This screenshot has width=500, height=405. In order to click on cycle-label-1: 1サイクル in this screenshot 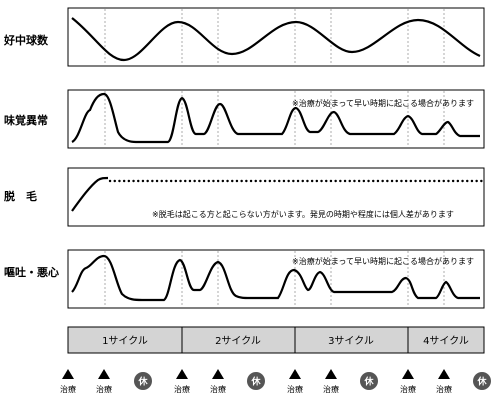, I will do `click(125, 341)`.